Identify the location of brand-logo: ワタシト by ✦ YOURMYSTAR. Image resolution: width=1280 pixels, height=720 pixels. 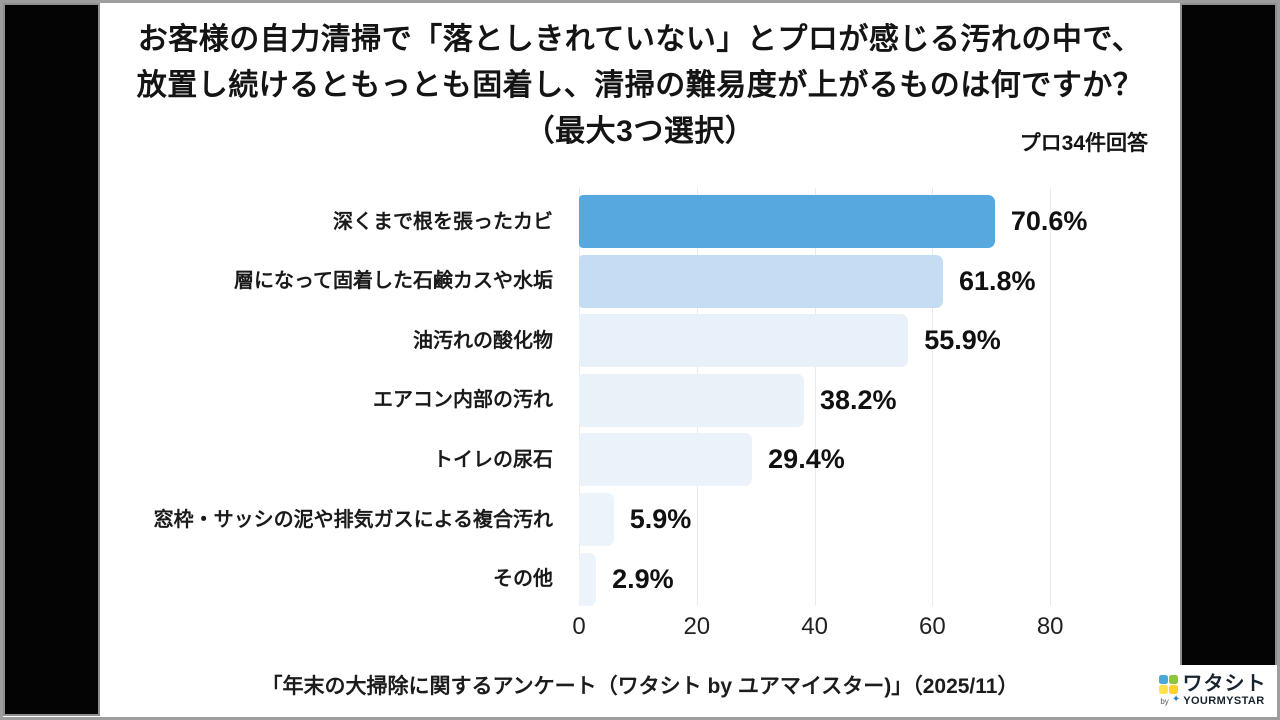
(1210, 690).